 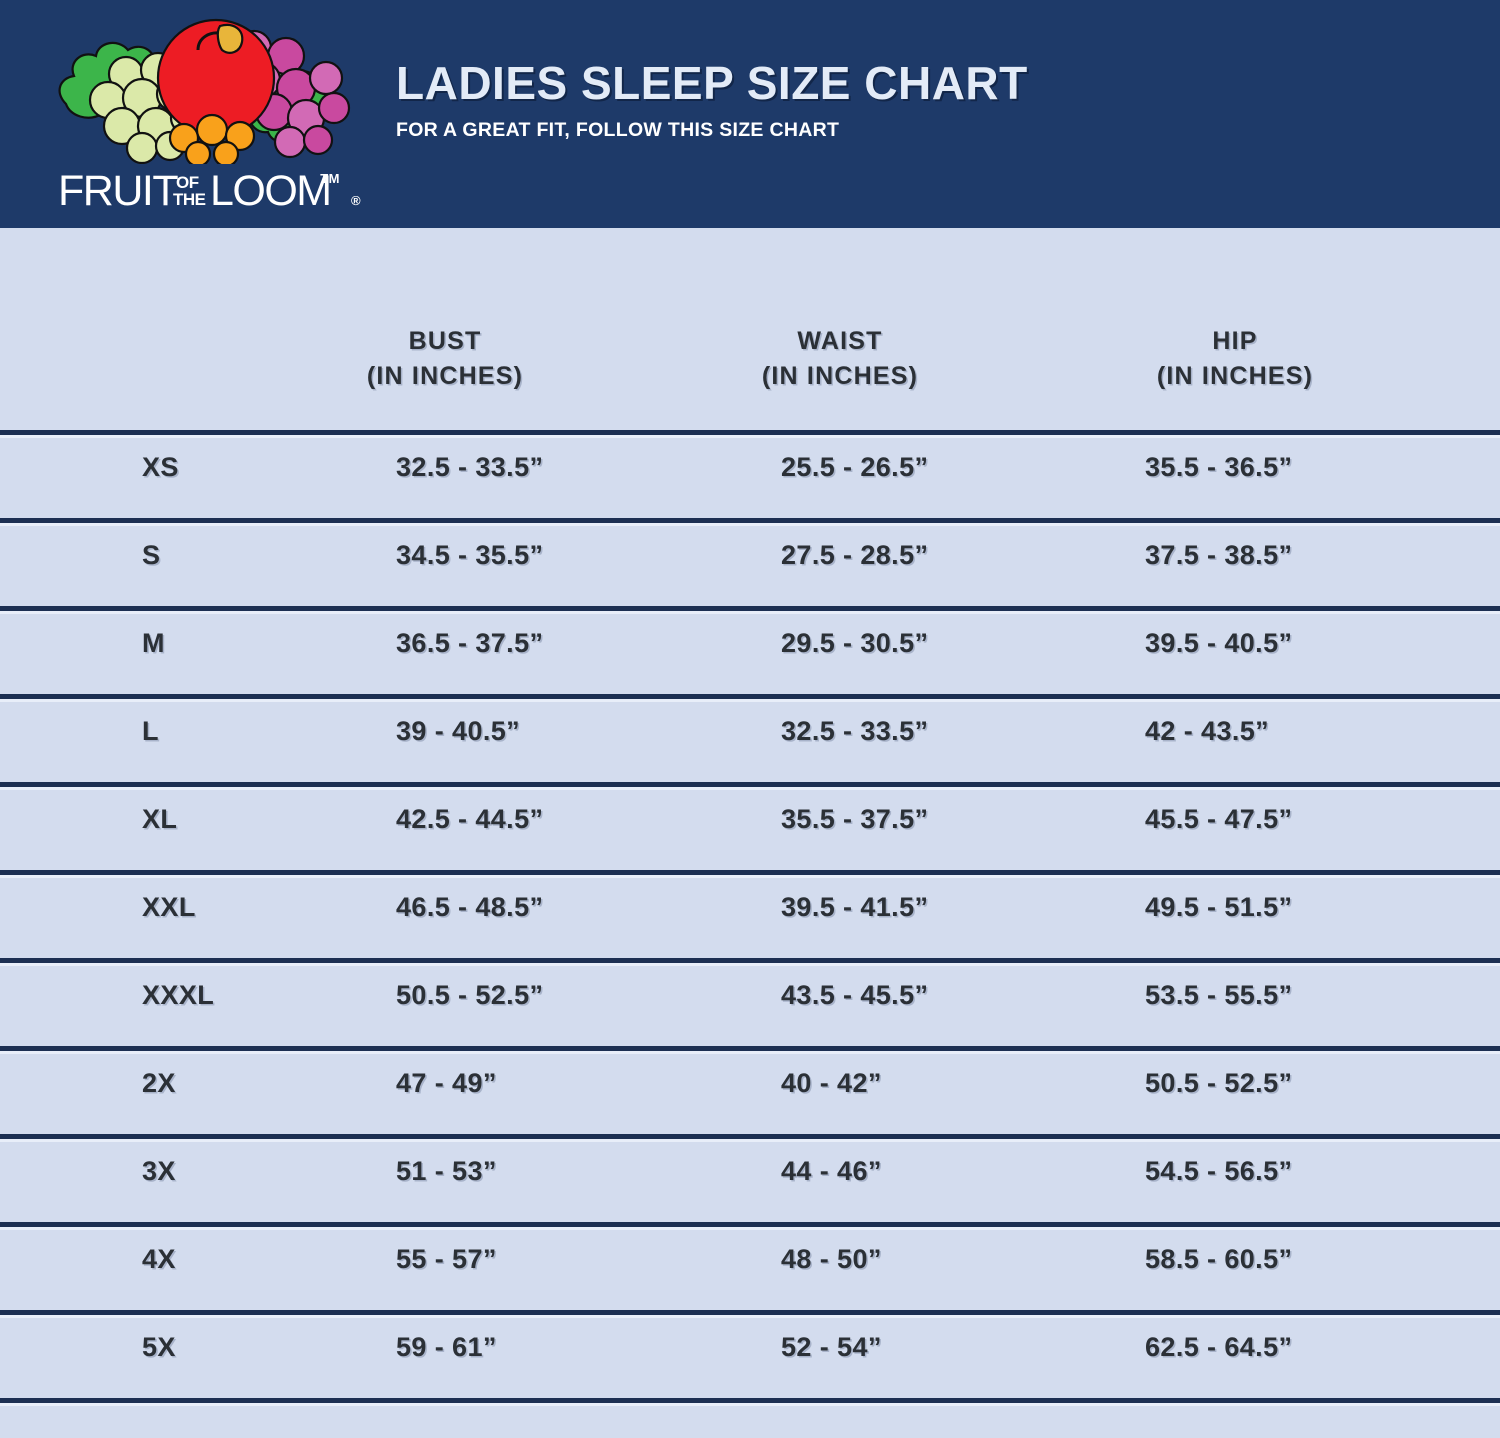 What do you see at coordinates (1235, 375) in the screenshot?
I see `column-header-hip-unit: (IN INCHES)` at bounding box center [1235, 375].